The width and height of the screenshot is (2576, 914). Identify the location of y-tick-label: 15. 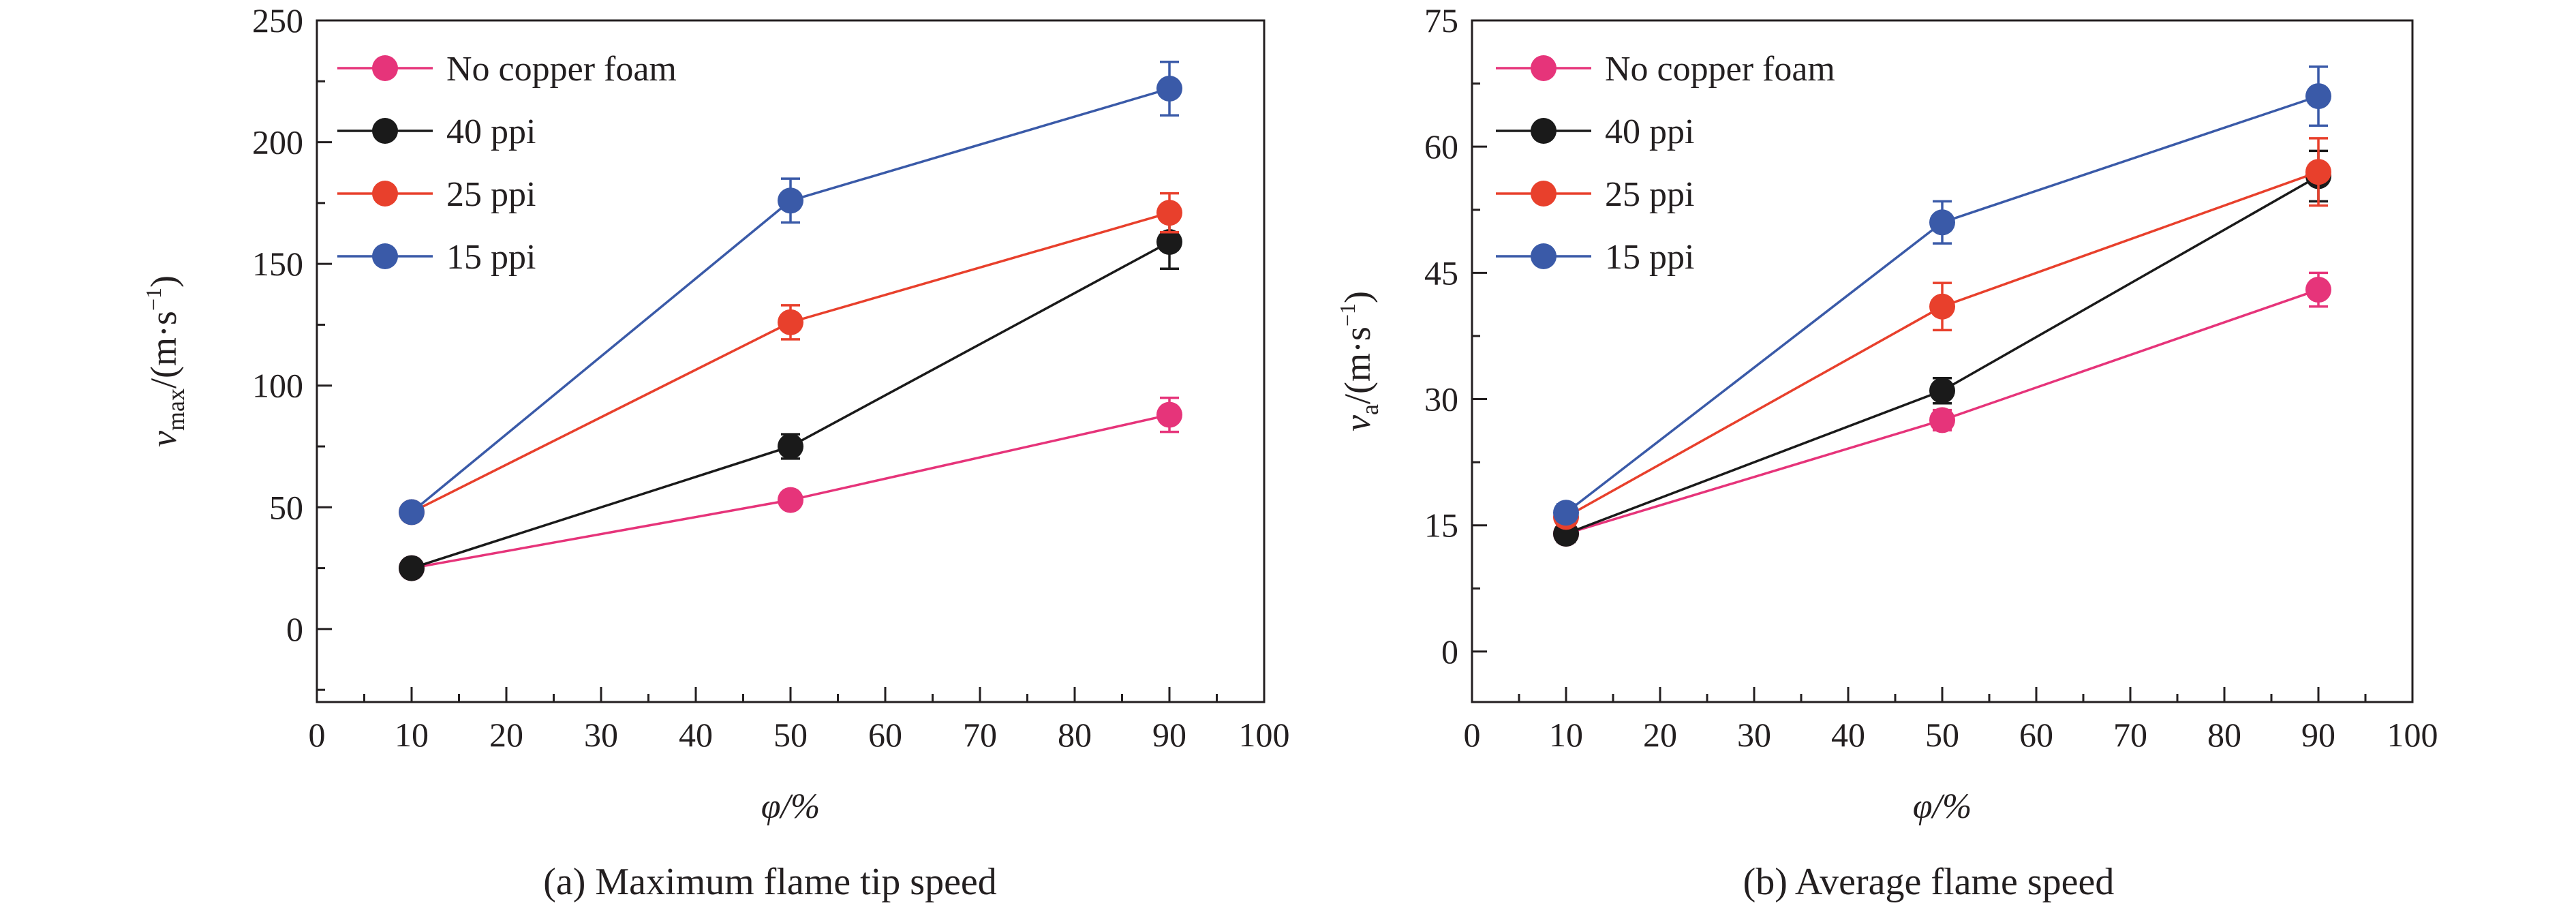
(1441, 525).